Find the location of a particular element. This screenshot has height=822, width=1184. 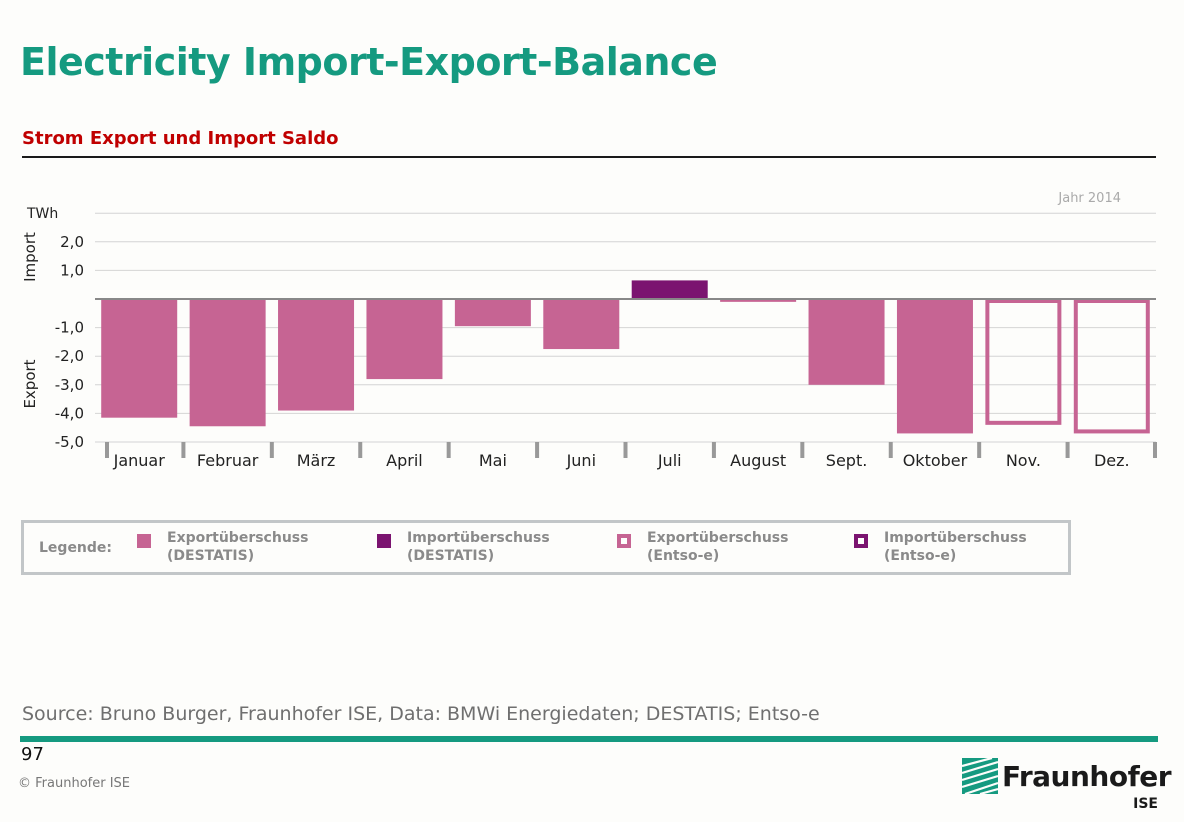

x-tick-label: Sept. is located at coordinates (847, 460).